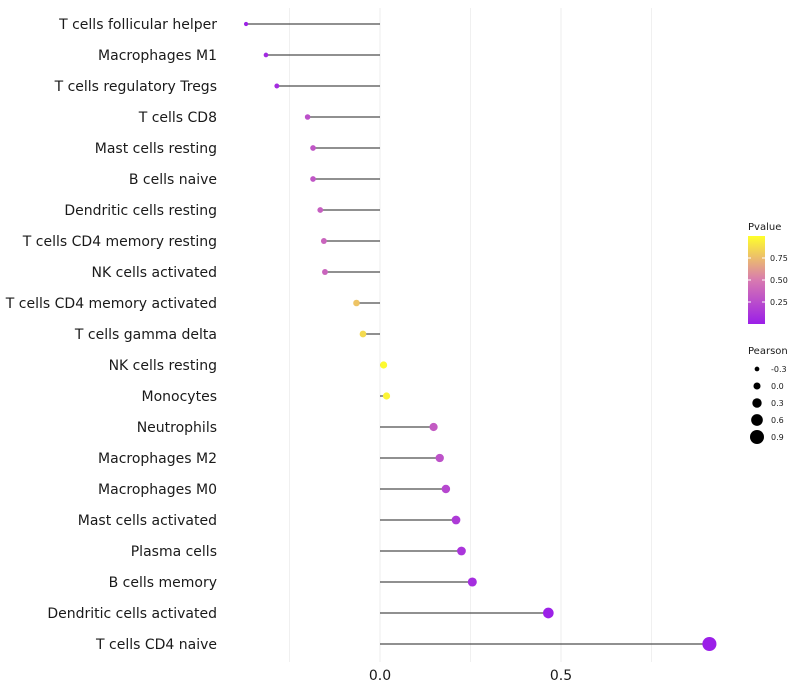 This screenshot has height=700, width=800. What do you see at coordinates (173, 180) in the screenshot?
I see `category-label: B cells naive` at bounding box center [173, 180].